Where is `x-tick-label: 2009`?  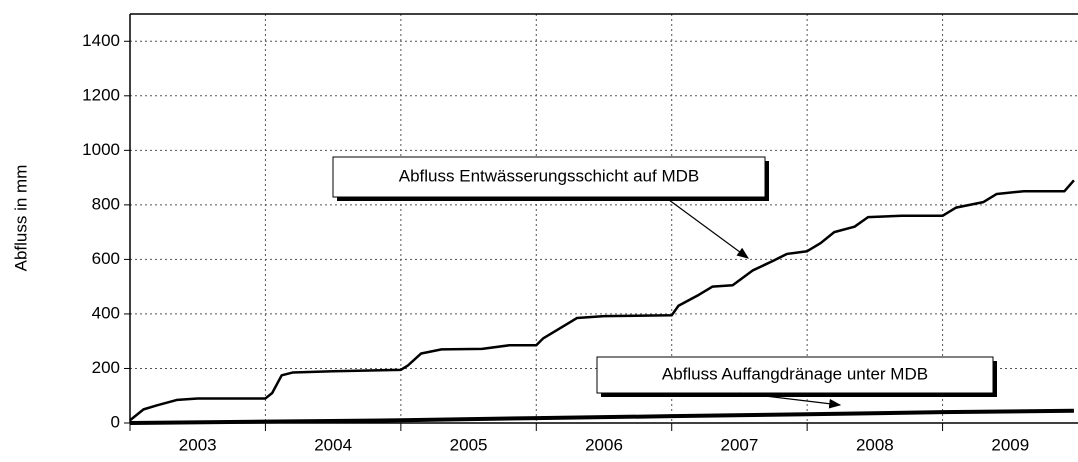
x-tick-label: 2009 is located at coordinates (1010, 444).